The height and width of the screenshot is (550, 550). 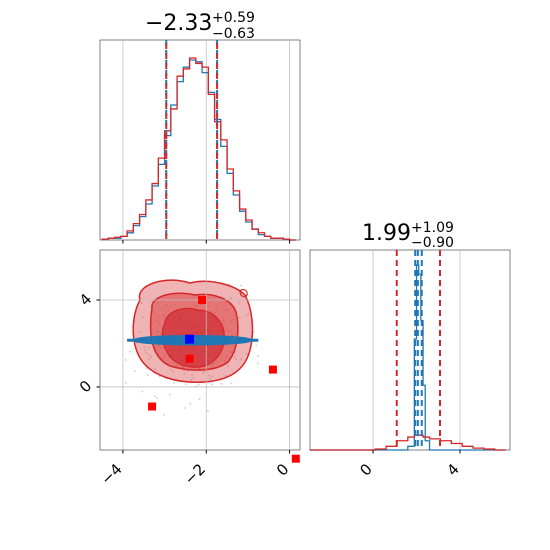 I want to click on p1-title-lower: −0.63, so click(x=233, y=34).